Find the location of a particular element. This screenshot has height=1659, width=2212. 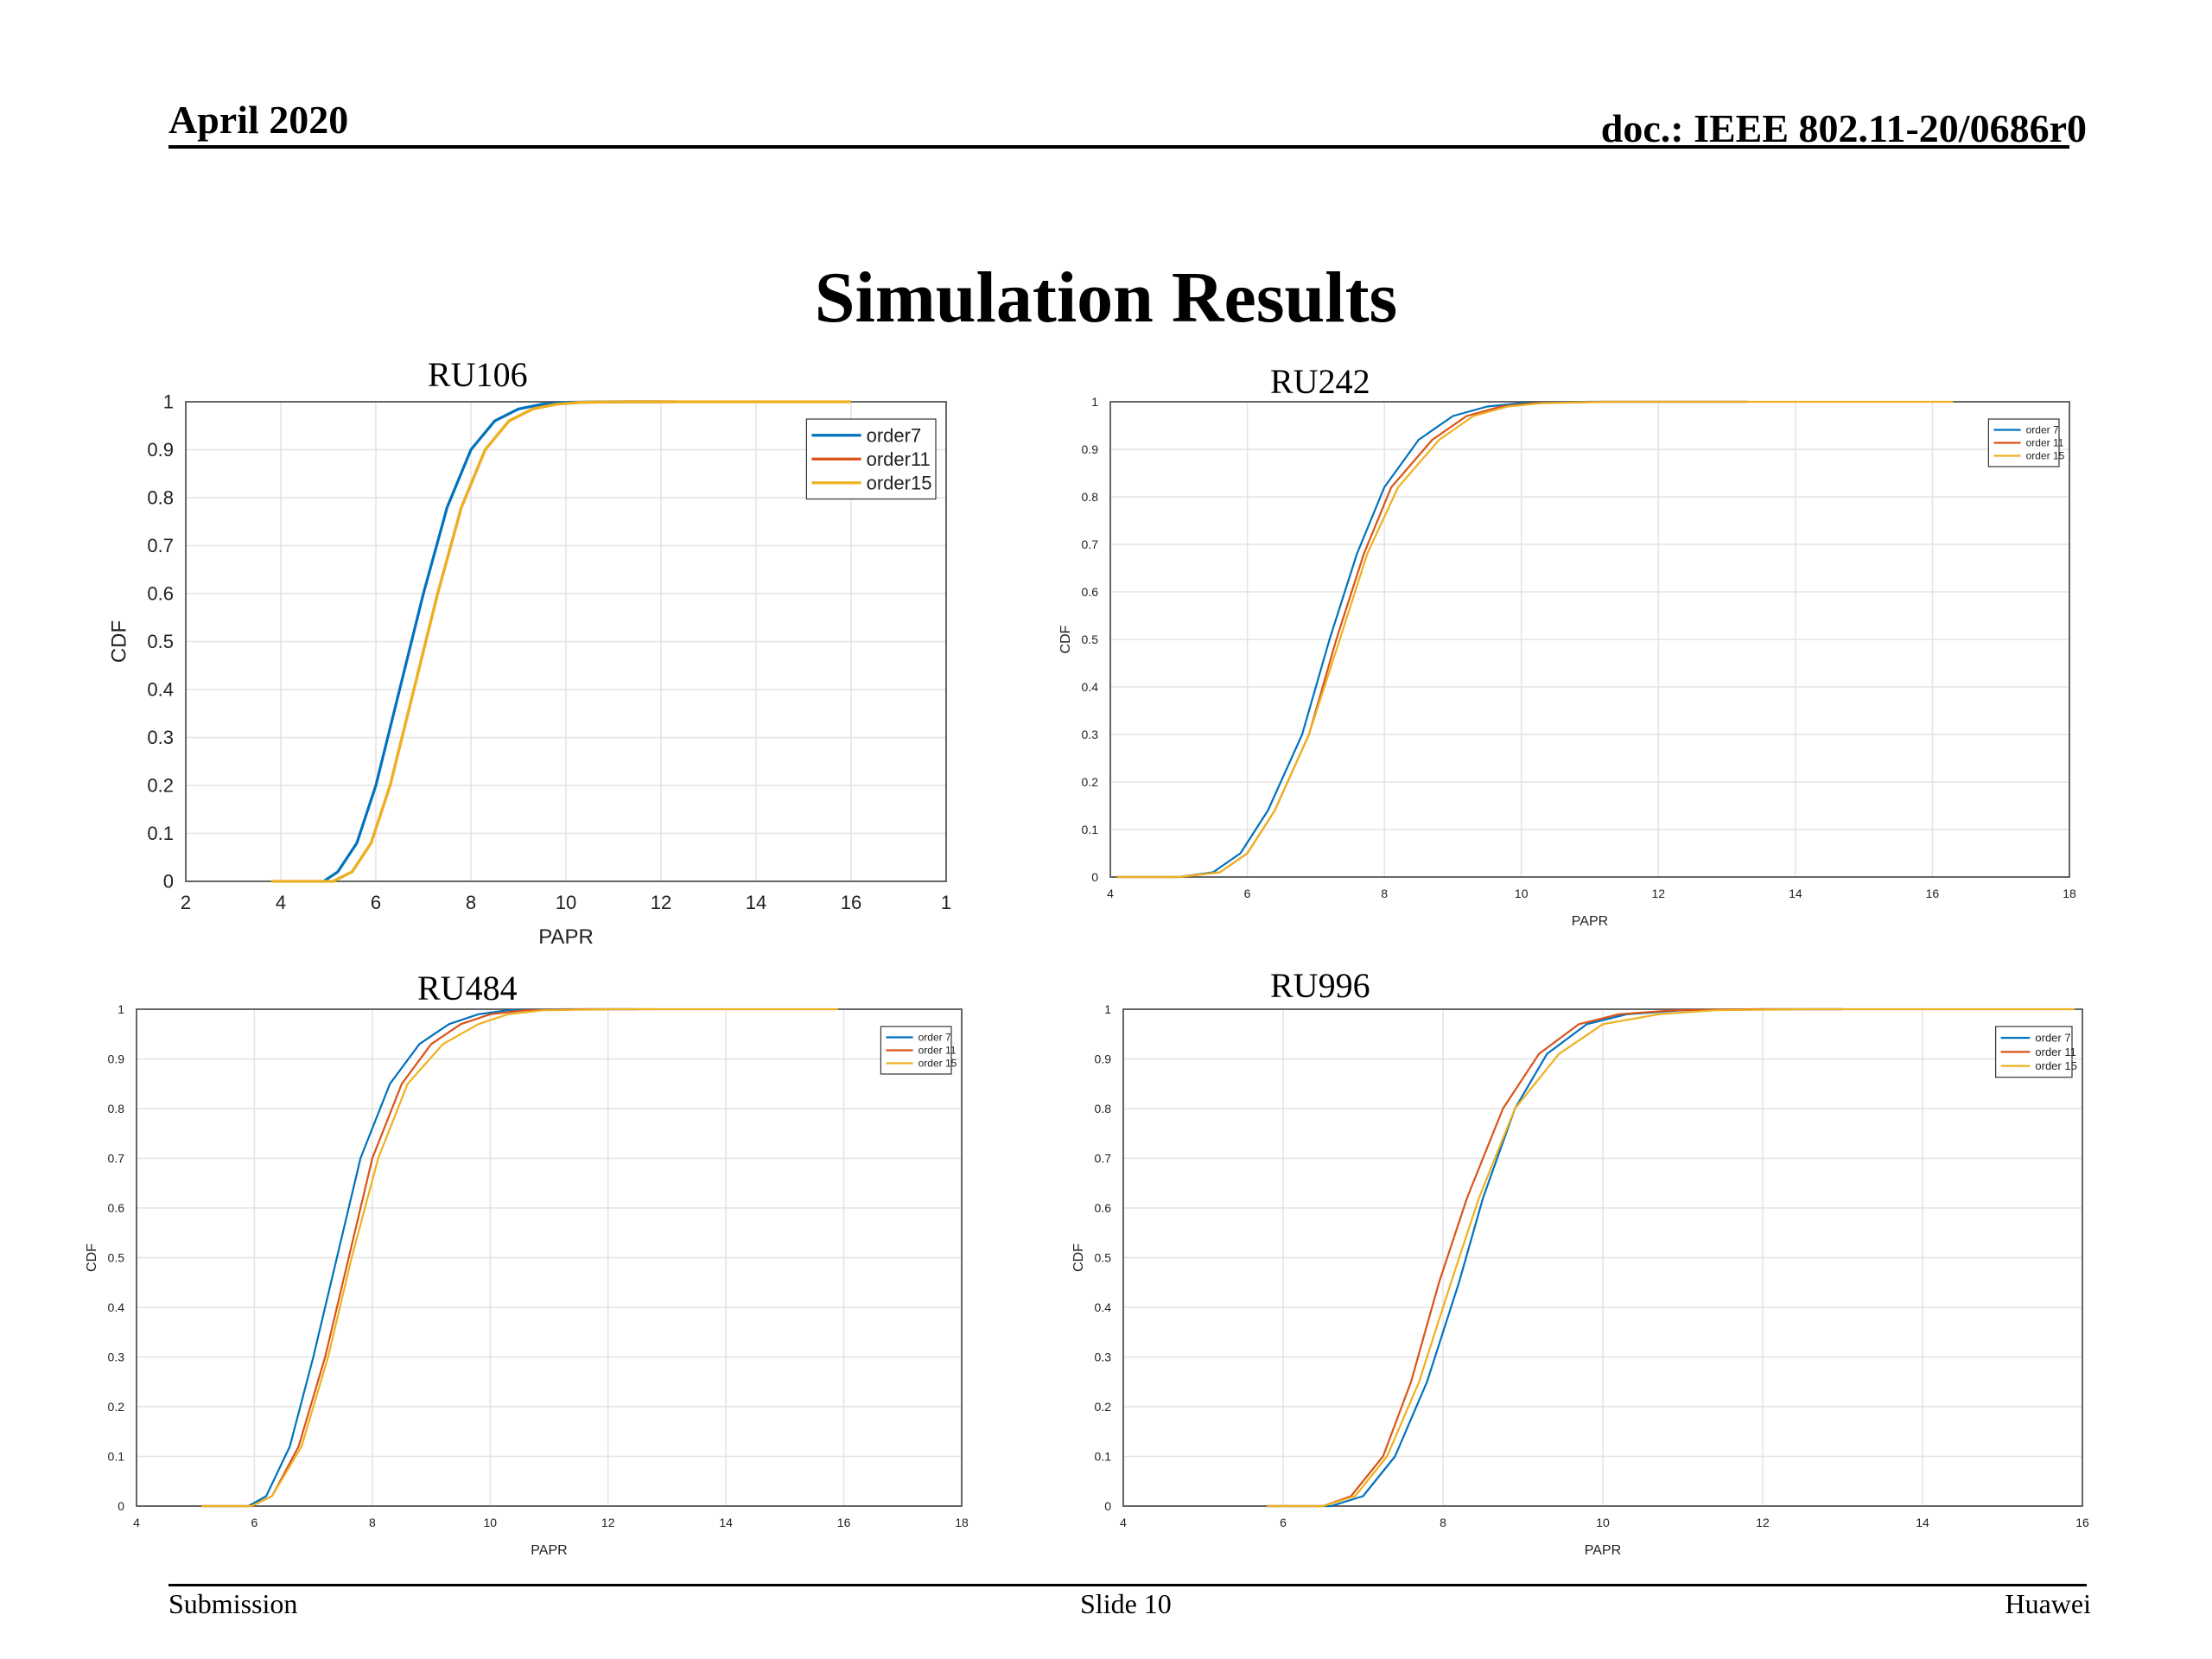

x-tick-label: 16 is located at coordinates (1933, 893).